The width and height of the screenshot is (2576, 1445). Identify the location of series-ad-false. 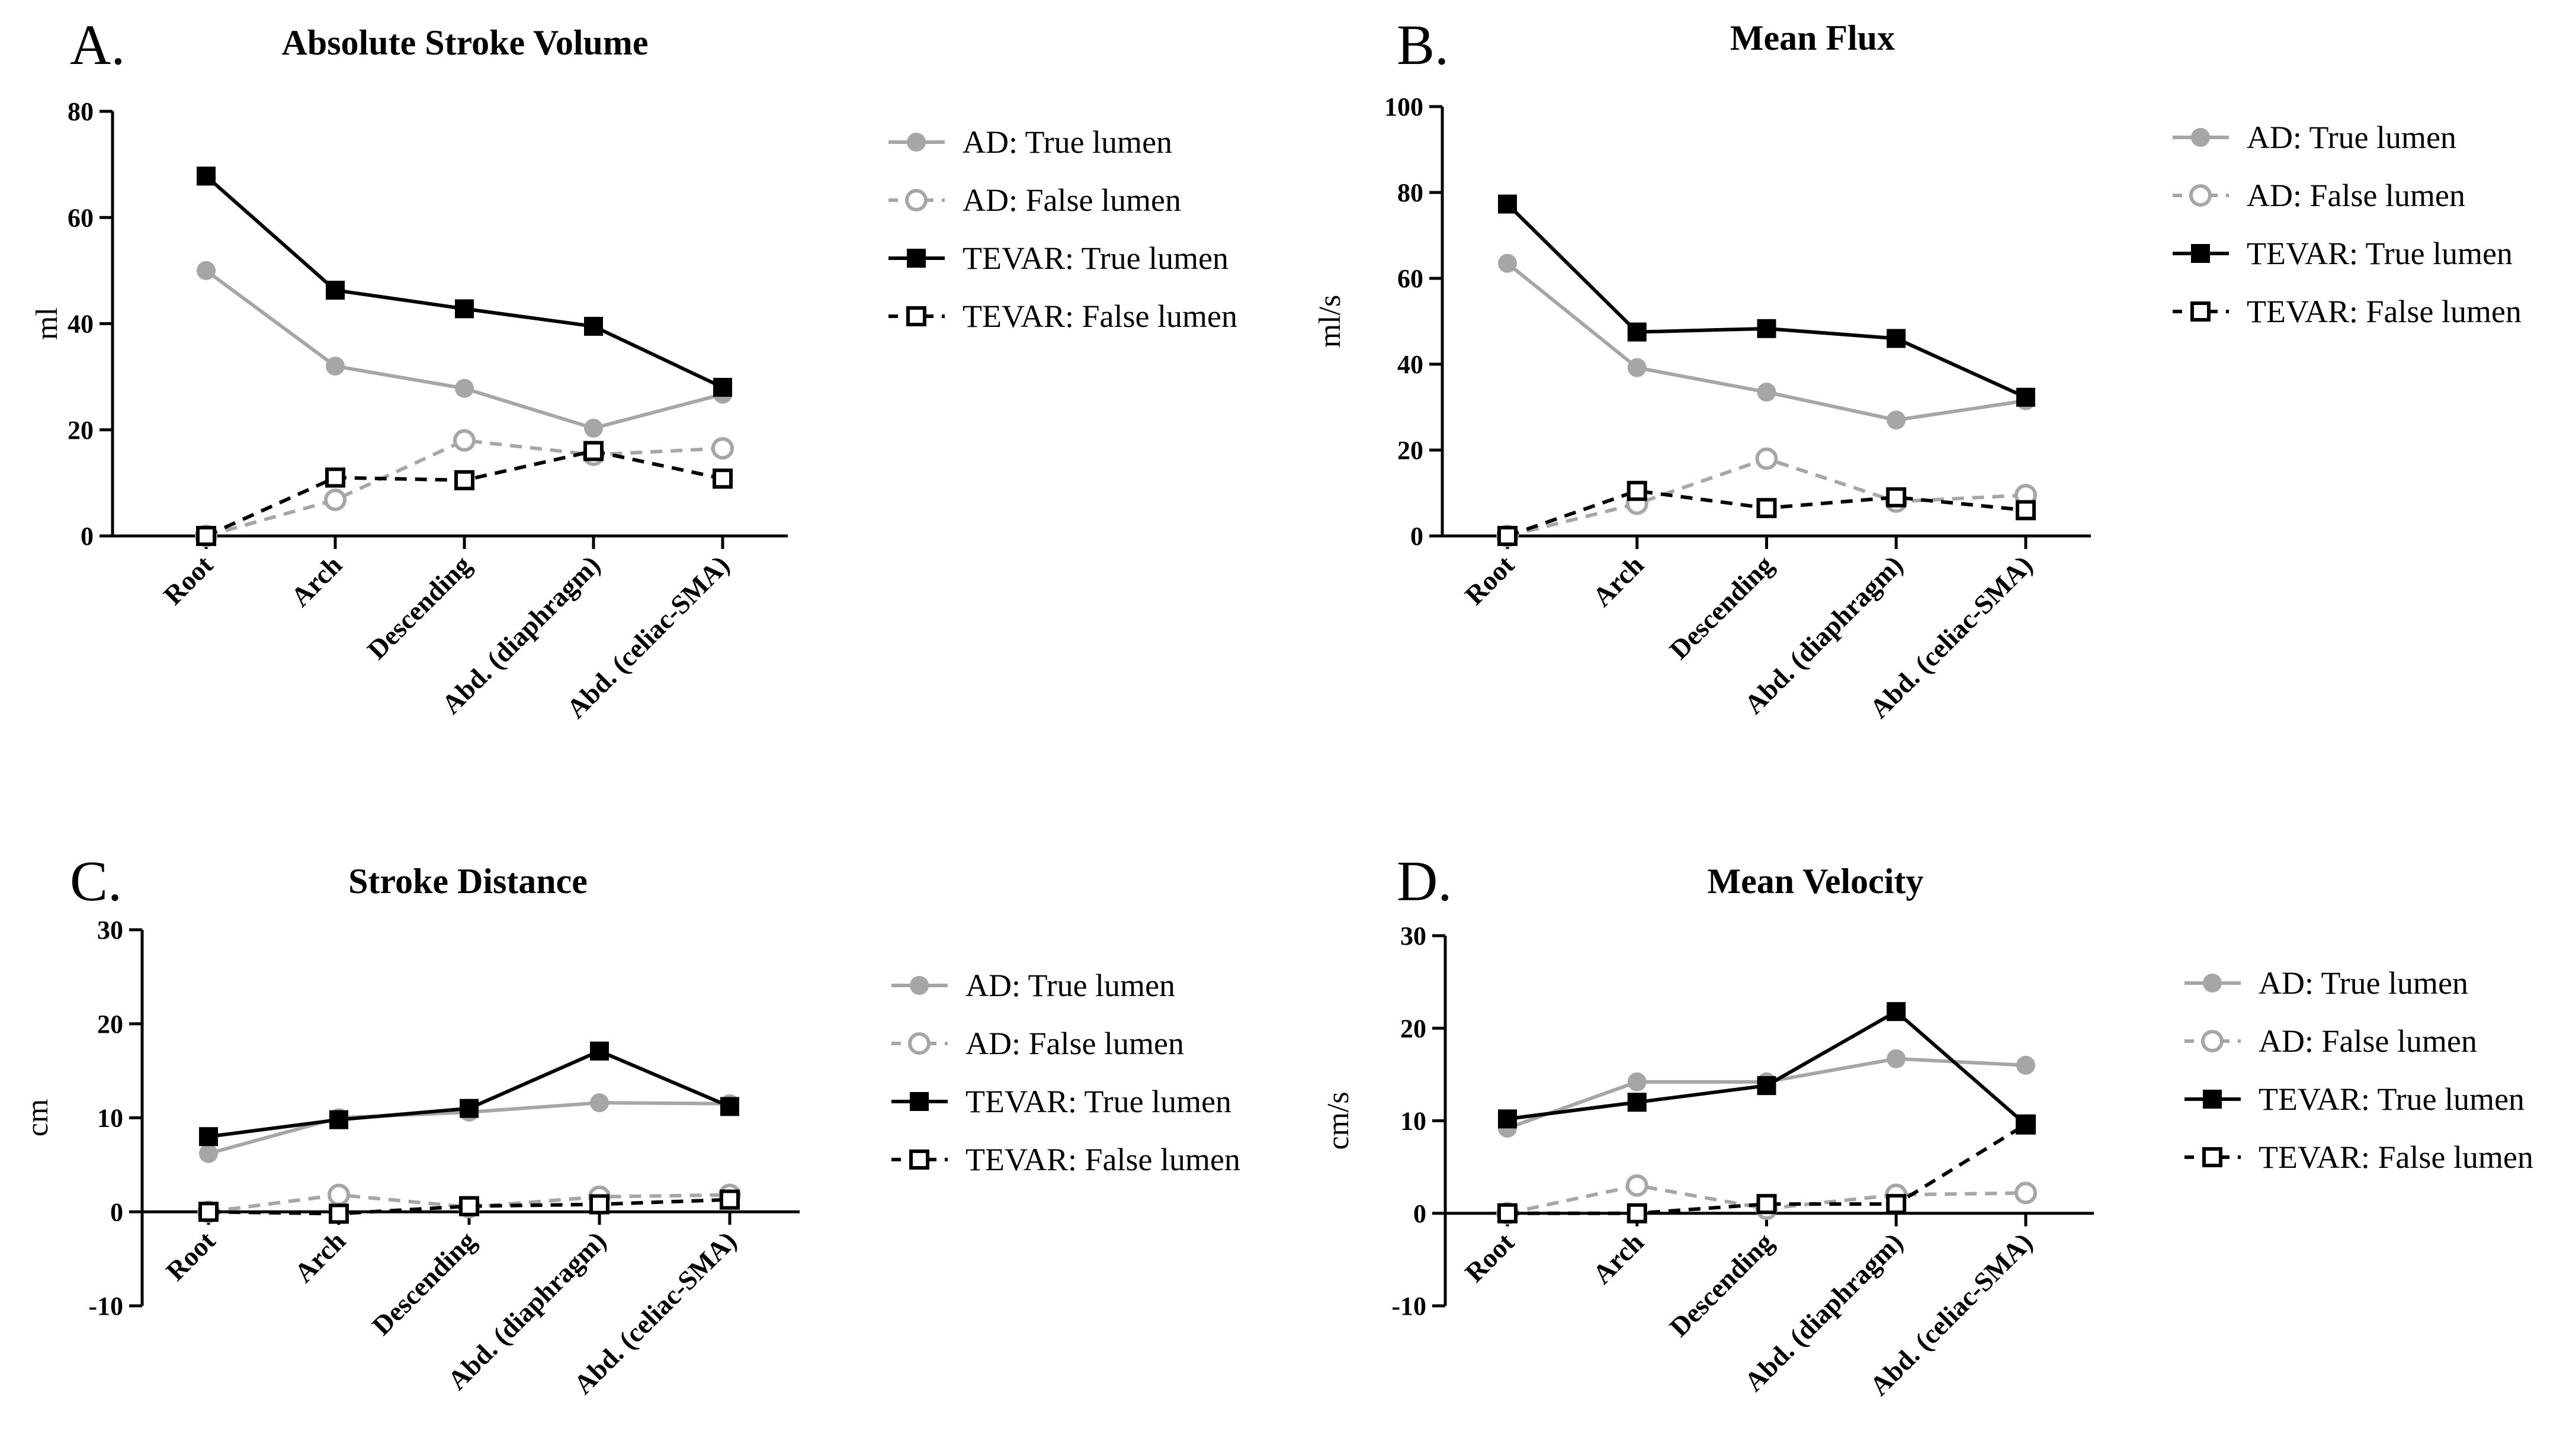
(1766, 497).